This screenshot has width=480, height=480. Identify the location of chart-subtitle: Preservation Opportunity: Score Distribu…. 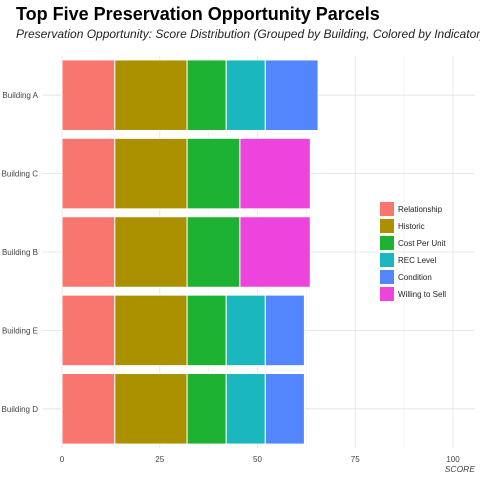
(248, 34).